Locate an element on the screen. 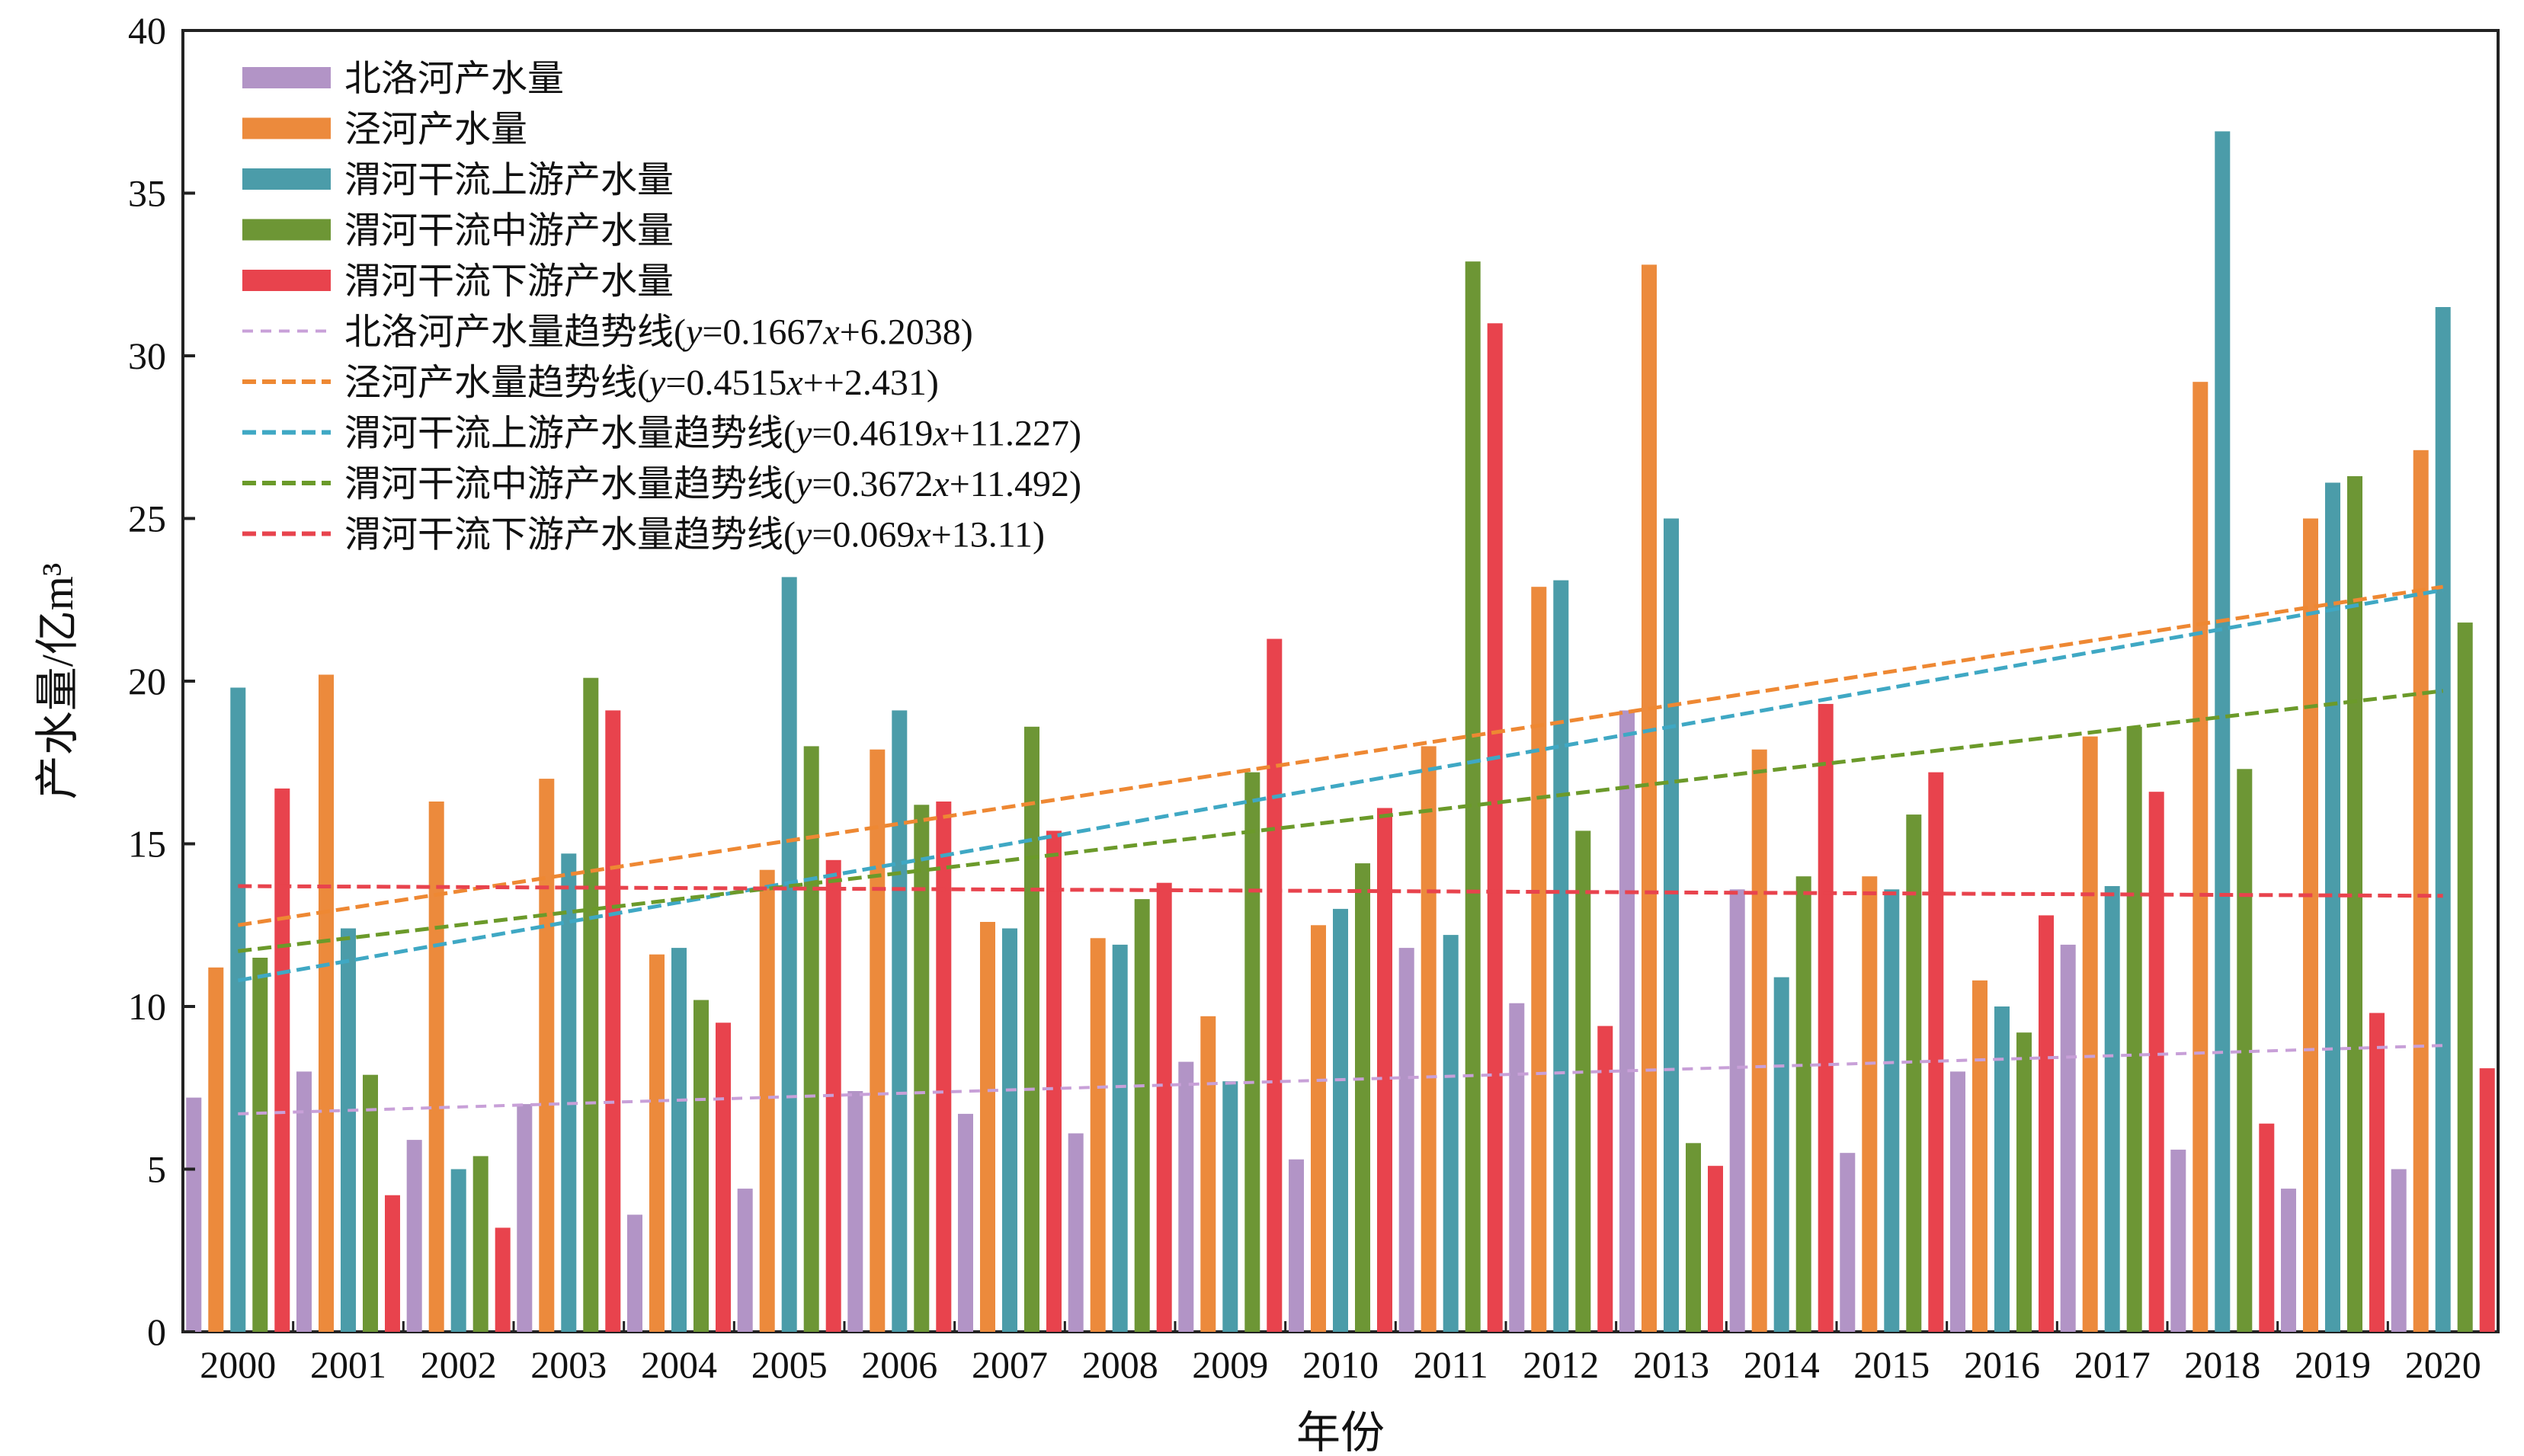 Image resolution: width=2524 pixels, height=1456 pixels. x-tick-label: 2019 is located at coordinates (2333, 1364).